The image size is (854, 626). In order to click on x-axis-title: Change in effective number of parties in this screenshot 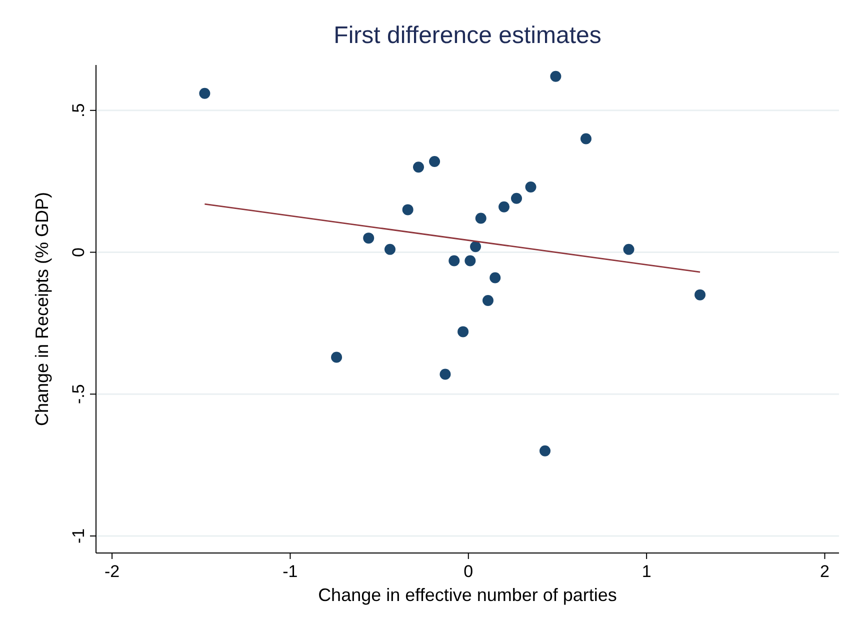, I will do `click(467, 595)`.